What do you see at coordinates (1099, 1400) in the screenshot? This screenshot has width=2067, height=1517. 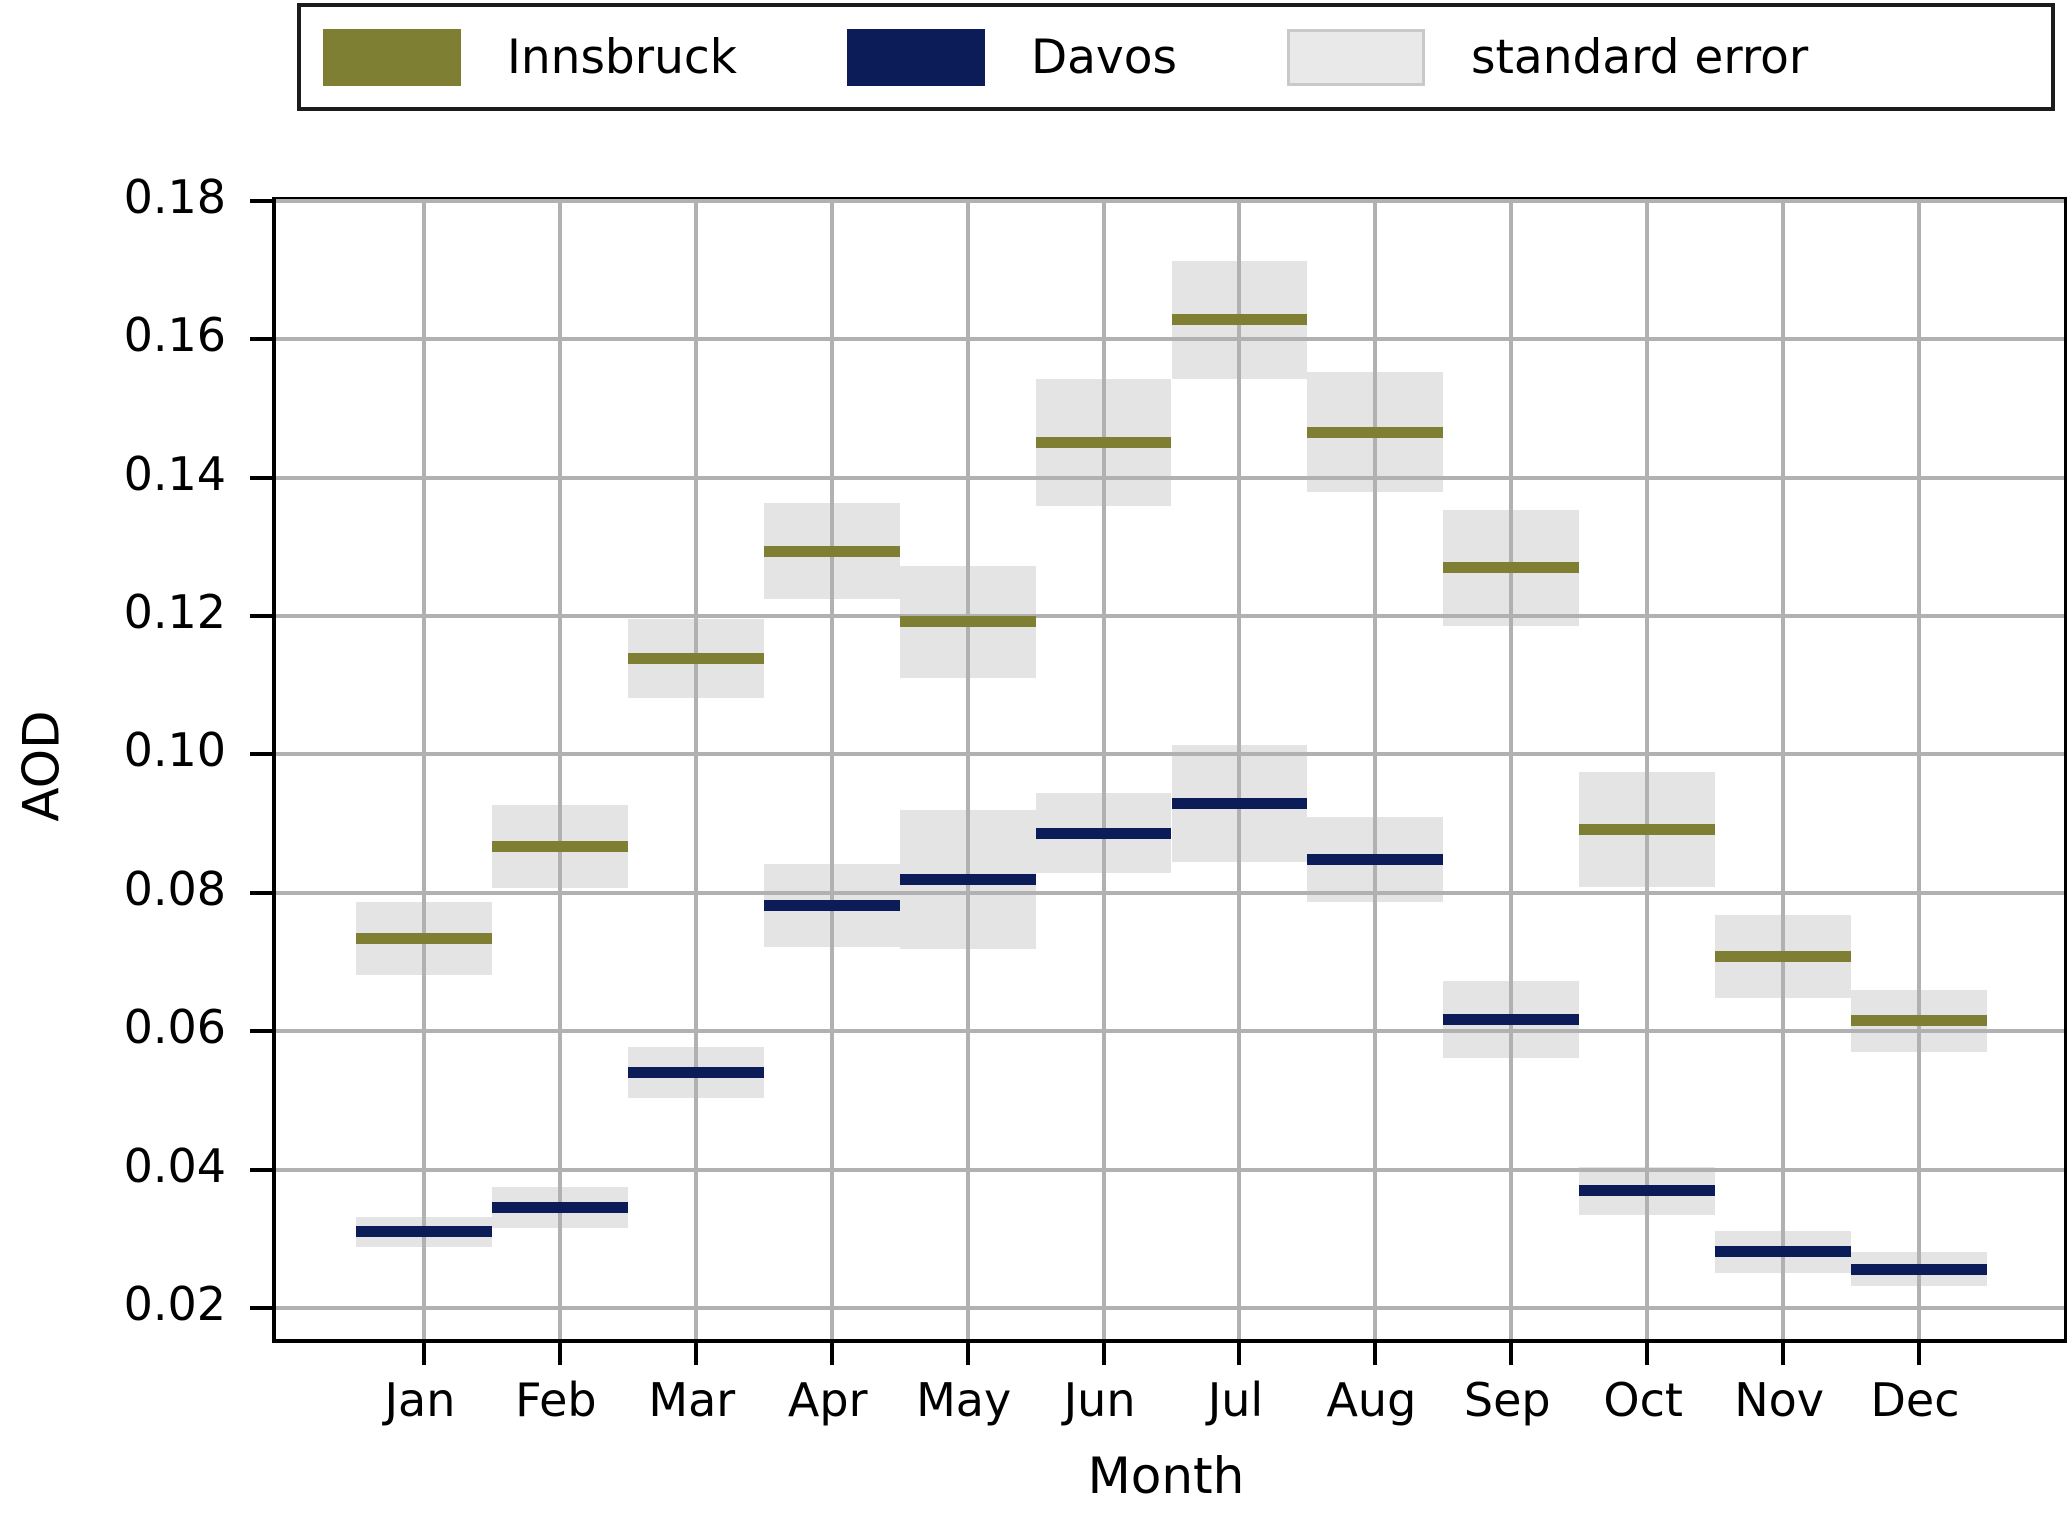 I see `x-tick-label: Jun` at bounding box center [1099, 1400].